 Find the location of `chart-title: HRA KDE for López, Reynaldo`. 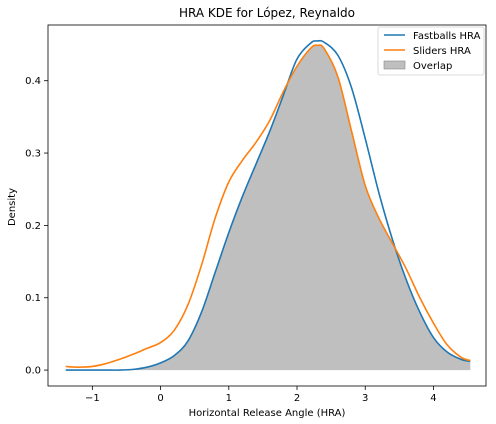

chart-title: HRA KDE for López, Reynaldo is located at coordinates (267, 13).